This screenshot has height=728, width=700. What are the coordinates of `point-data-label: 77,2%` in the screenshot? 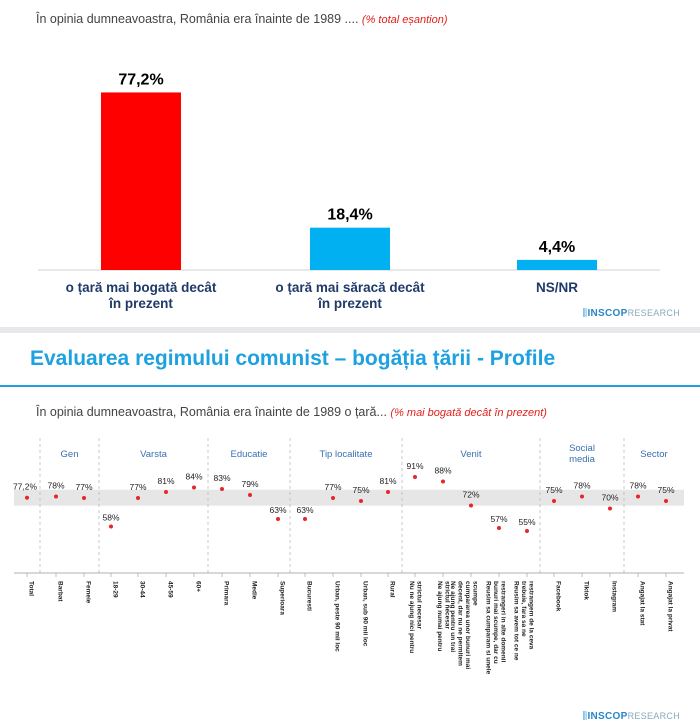 It's located at (25, 487).